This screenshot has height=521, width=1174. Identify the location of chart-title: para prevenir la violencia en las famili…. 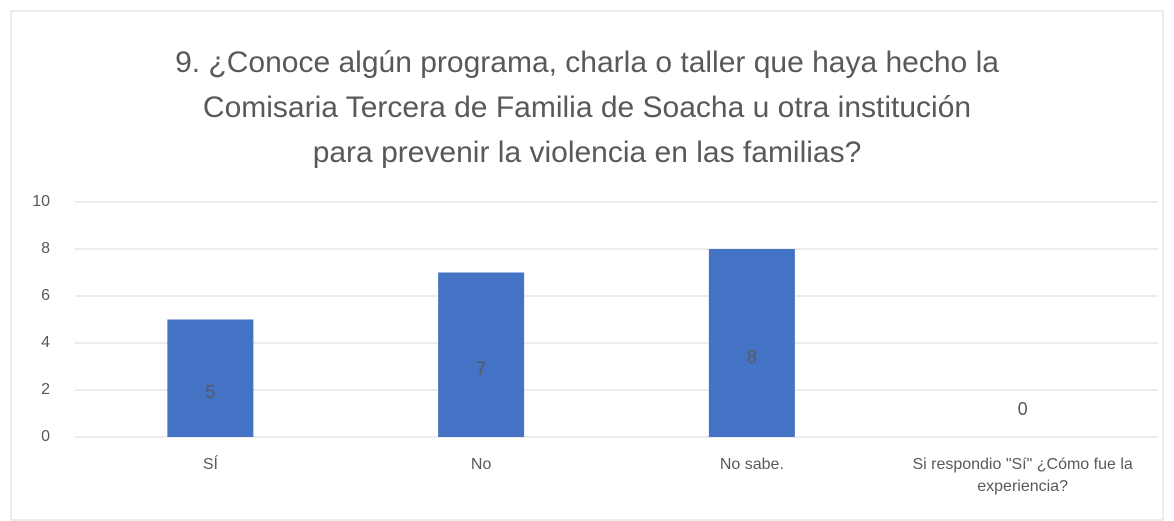
(587, 152).